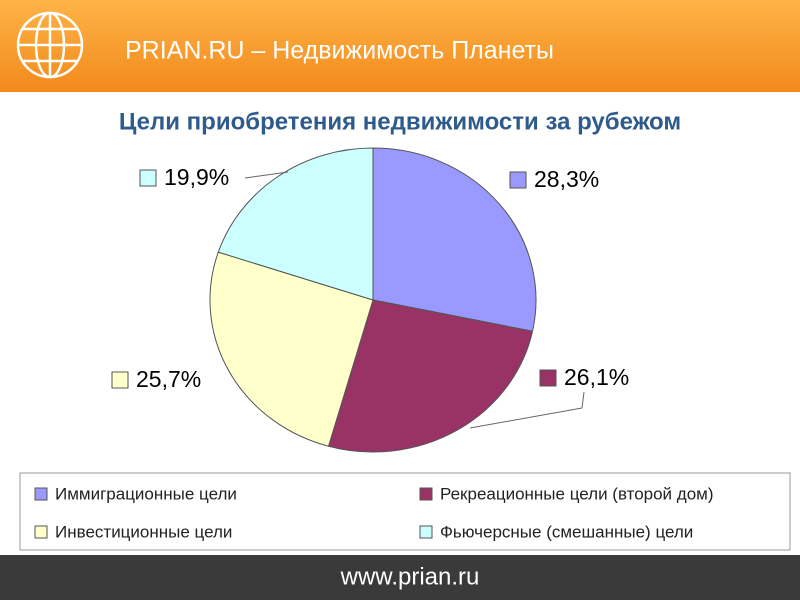  I want to click on legend-label: Рекреационные цели (второй дом), so click(577, 493).